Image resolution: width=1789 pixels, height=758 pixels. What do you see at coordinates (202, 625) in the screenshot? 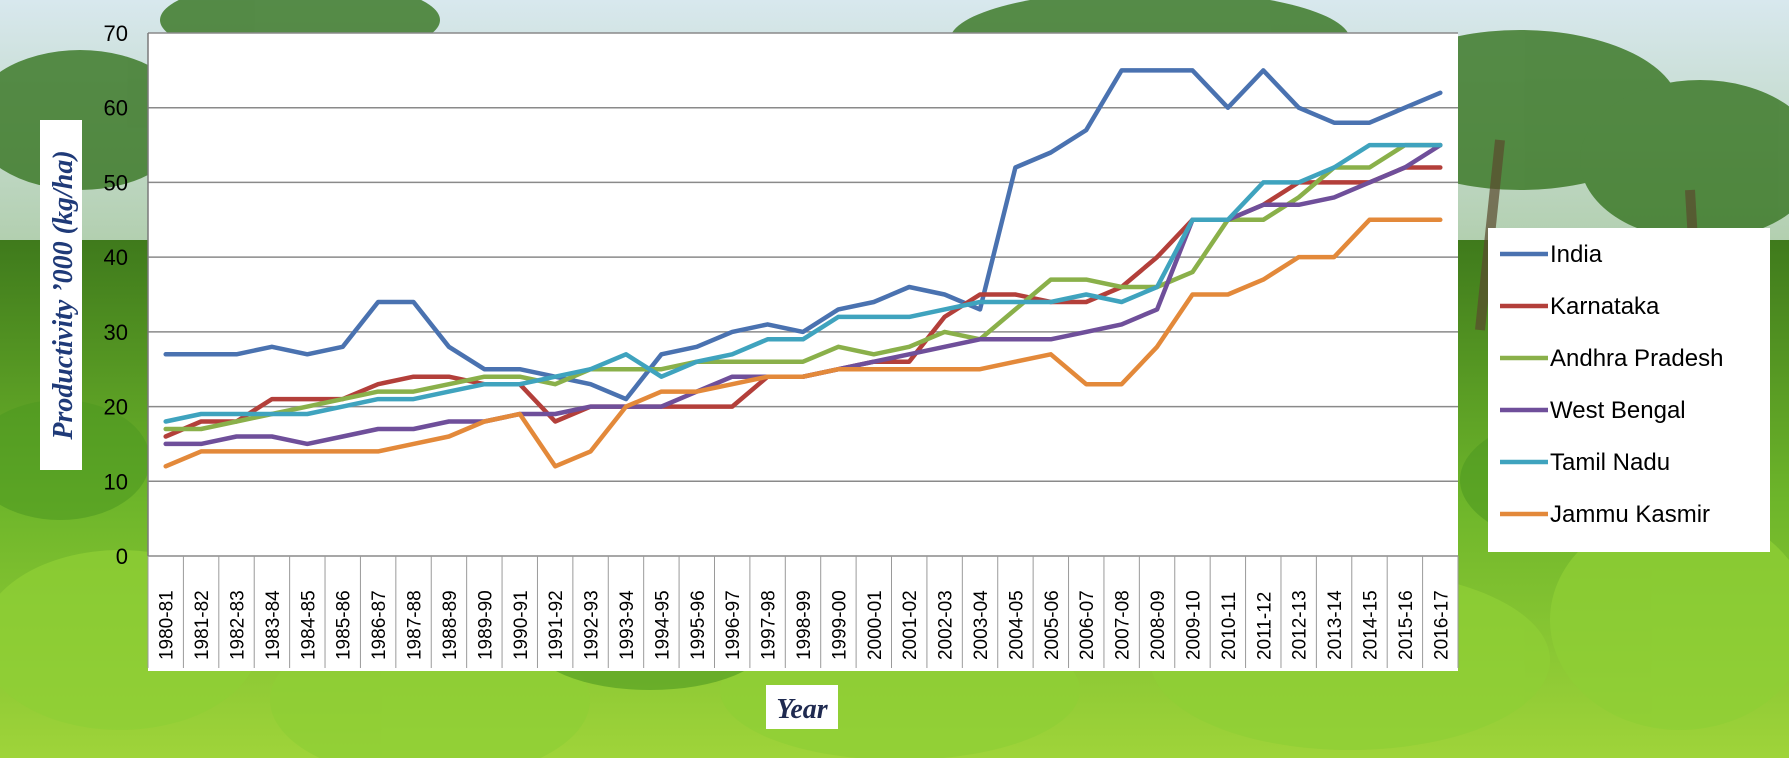
I see `x-tick-label: 1981-82` at bounding box center [202, 625].